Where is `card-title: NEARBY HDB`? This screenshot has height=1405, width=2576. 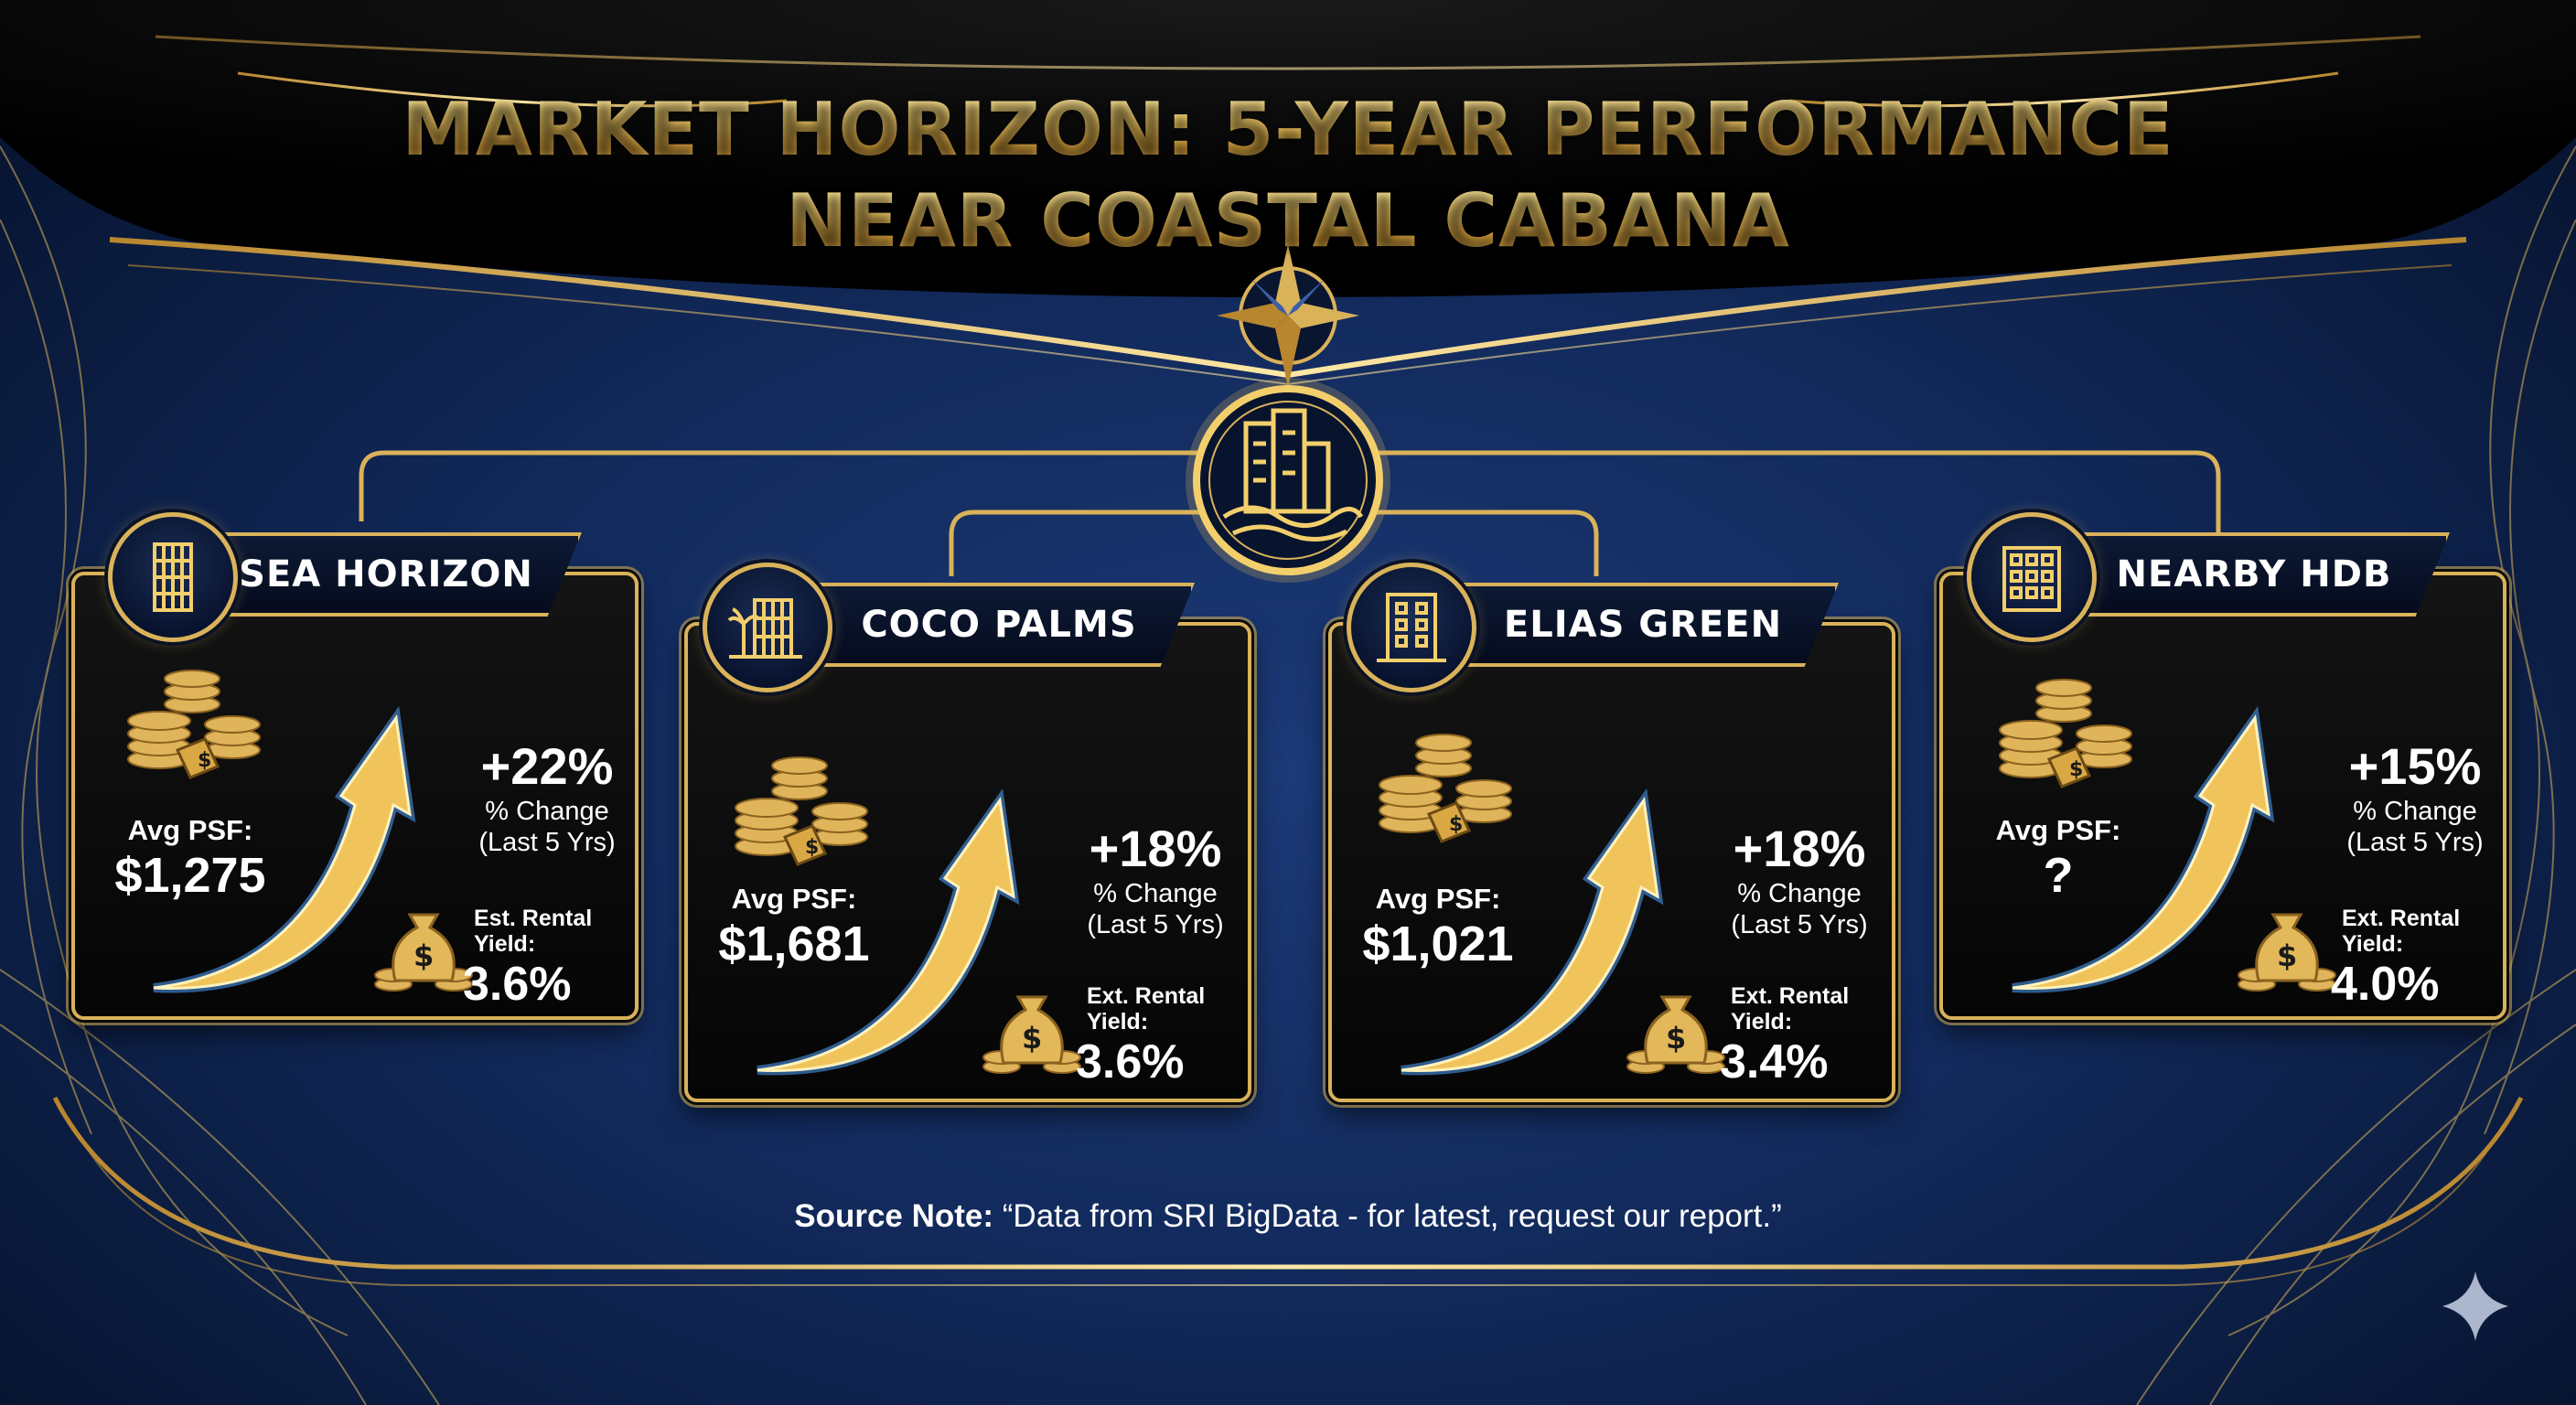
card-title: NEARBY HDB is located at coordinates (2254, 574).